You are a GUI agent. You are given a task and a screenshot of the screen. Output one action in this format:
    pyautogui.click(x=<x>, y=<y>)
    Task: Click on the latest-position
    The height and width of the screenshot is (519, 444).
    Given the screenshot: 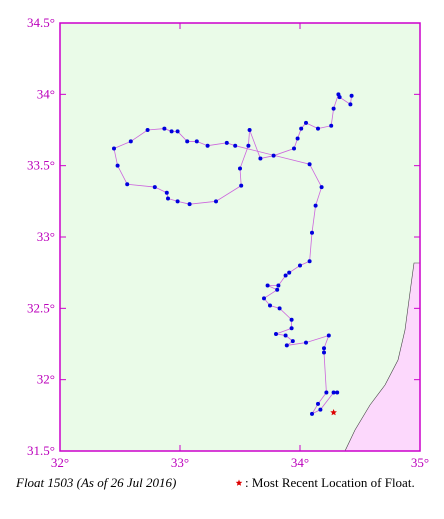 What is the action you would take?
    pyautogui.click(x=333, y=412)
    